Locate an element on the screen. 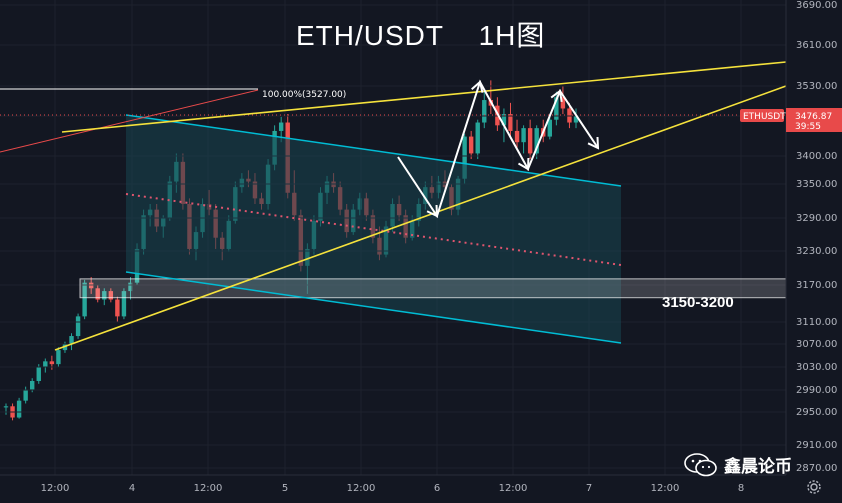 The image size is (842, 503). countdown-text: 39:55 is located at coordinates (808, 127).